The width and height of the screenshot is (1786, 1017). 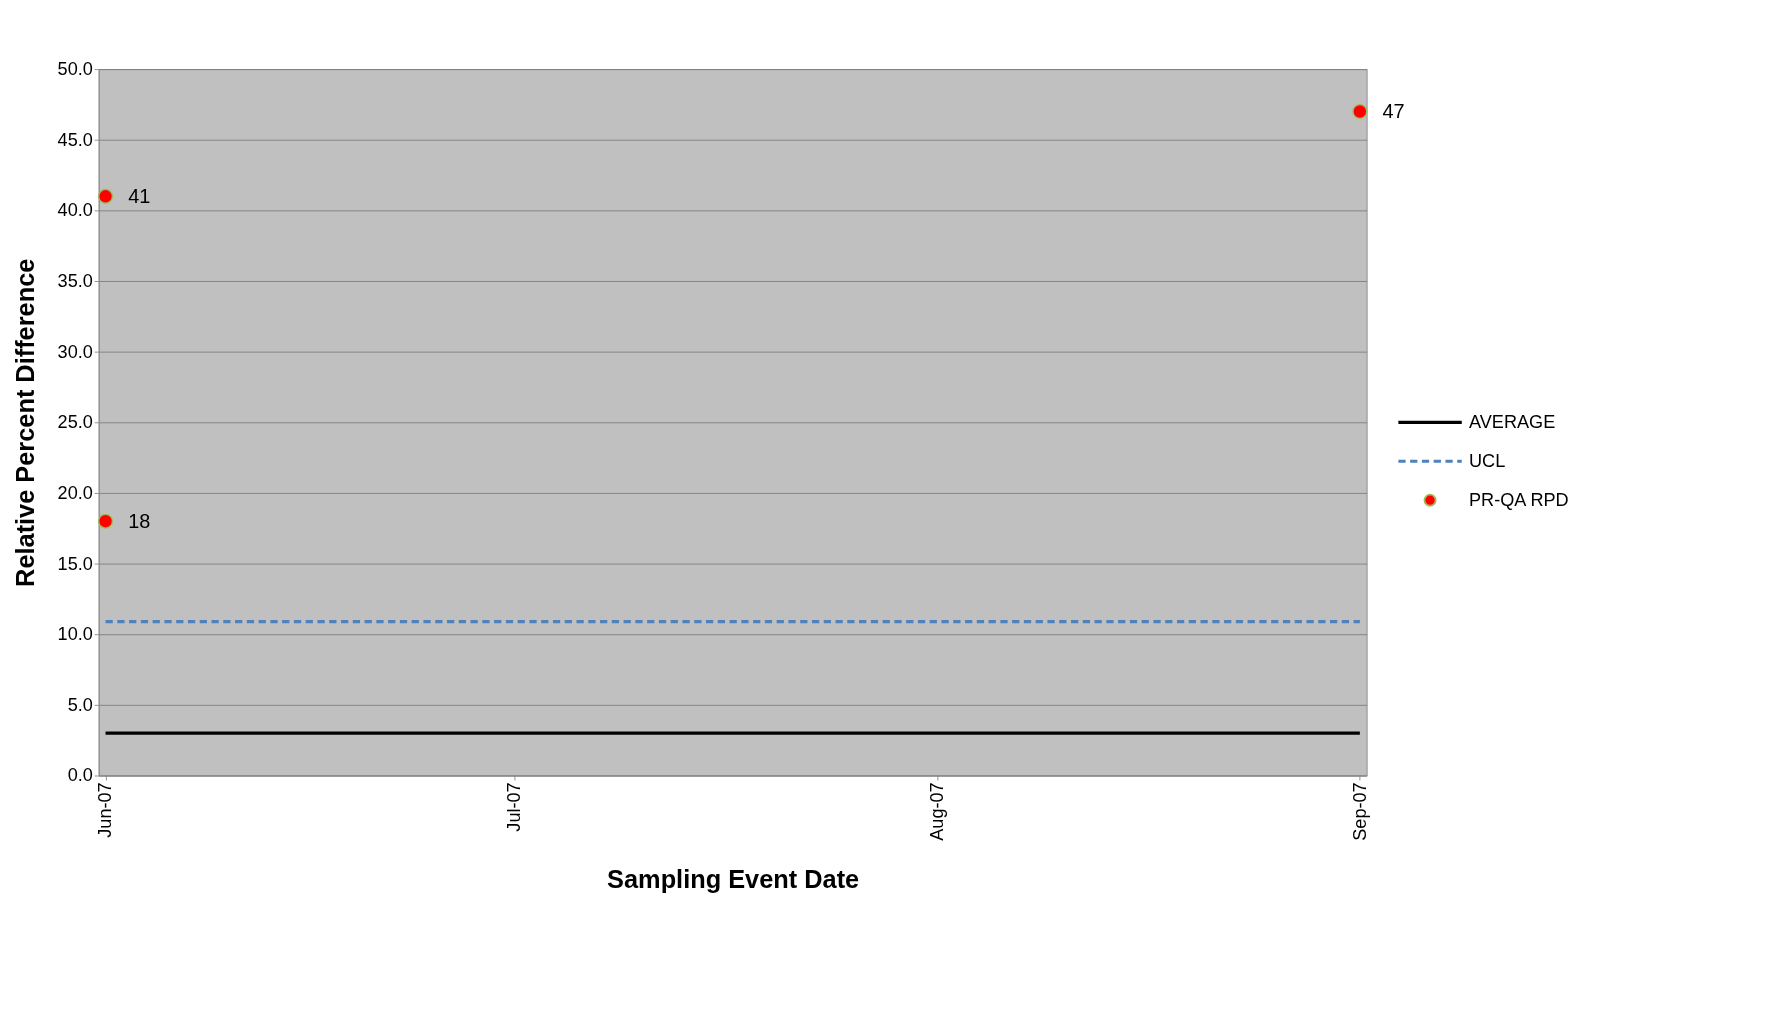 I want to click on data-label: 47, so click(x=1393, y=110).